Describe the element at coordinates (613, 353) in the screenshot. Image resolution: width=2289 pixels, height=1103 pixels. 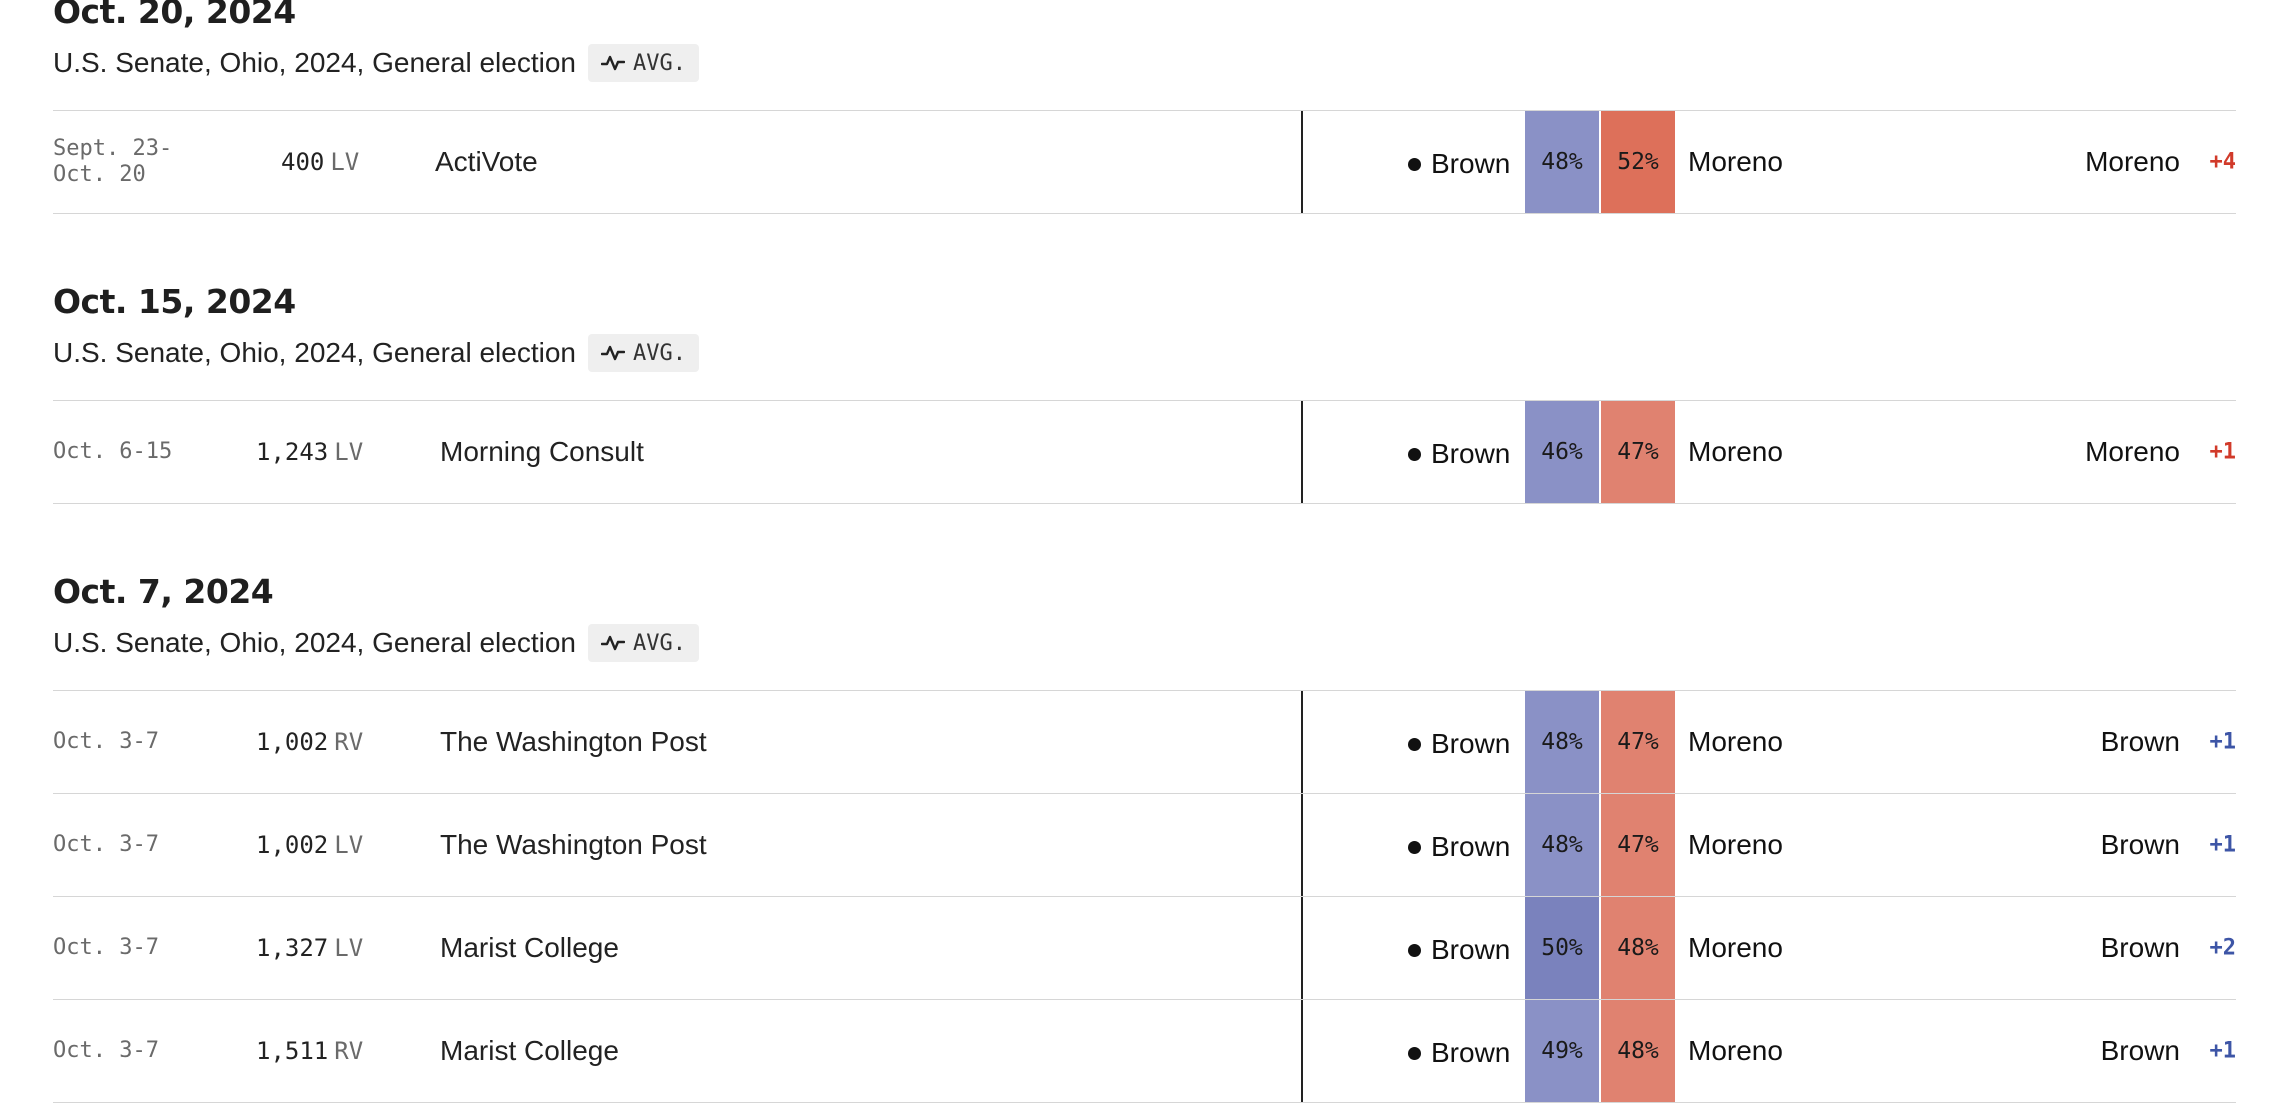
I see `trend-line-icon` at that location.